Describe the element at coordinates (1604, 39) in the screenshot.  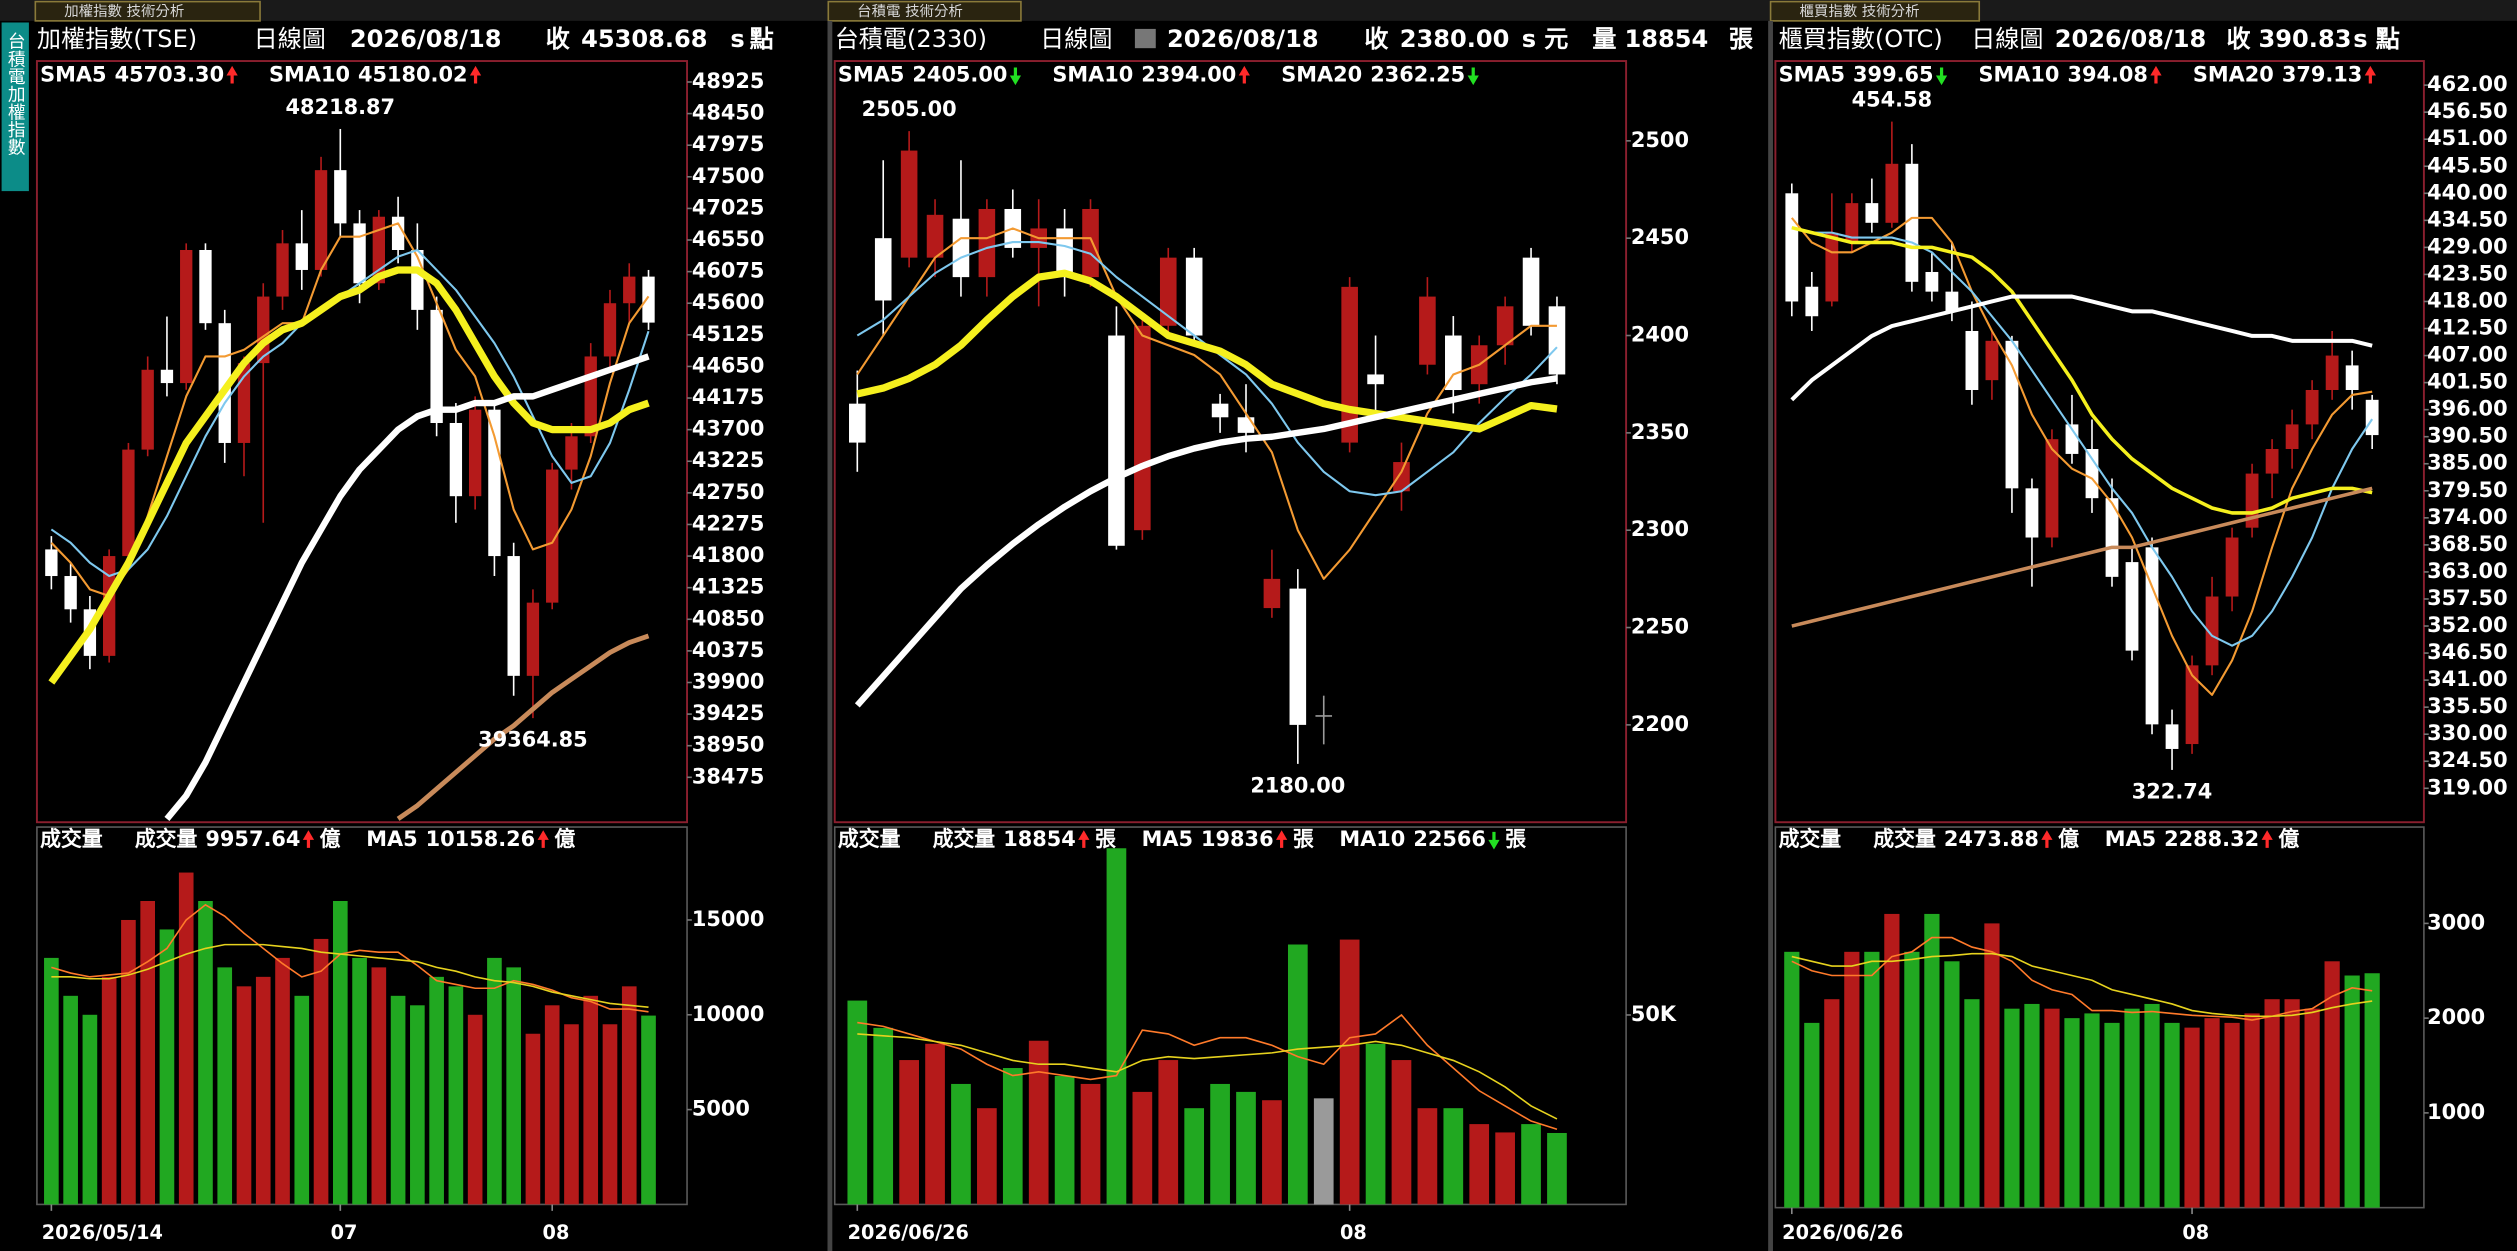
I see `header-text: 量` at that location.